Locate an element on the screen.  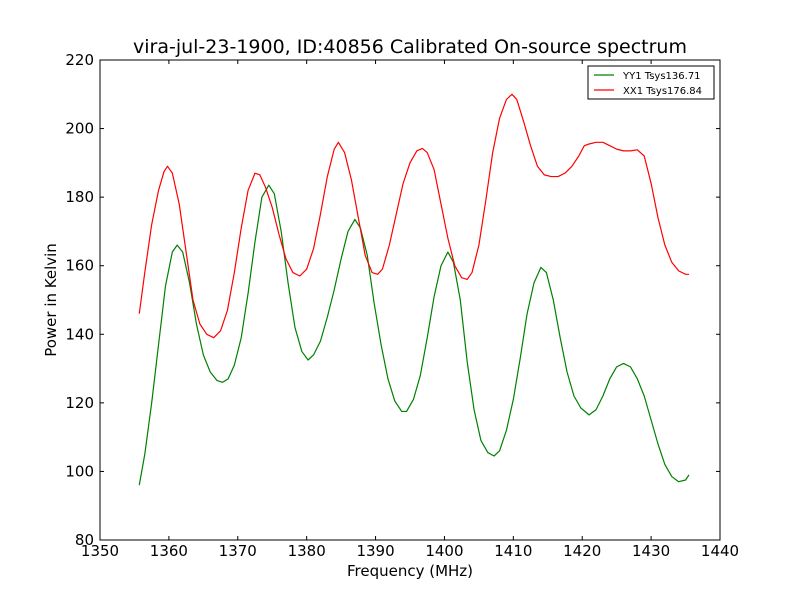
x-tick-label: 1440 is located at coordinates (720, 551).